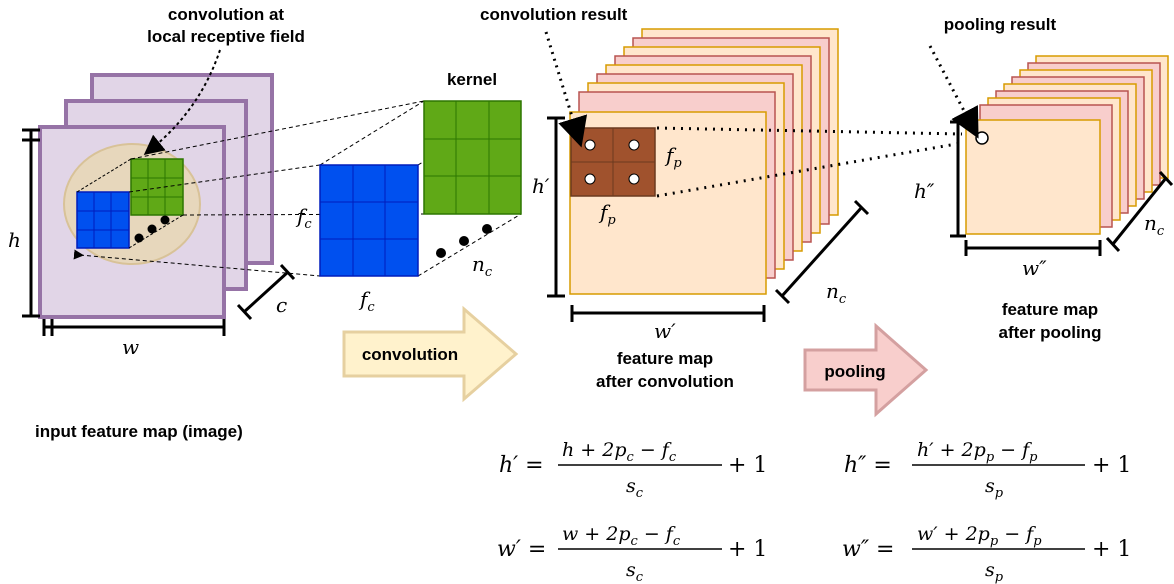 The height and width of the screenshot is (584, 1174). Describe the element at coordinates (297, 188) in the screenshot. I see `big-kernel` at that location.